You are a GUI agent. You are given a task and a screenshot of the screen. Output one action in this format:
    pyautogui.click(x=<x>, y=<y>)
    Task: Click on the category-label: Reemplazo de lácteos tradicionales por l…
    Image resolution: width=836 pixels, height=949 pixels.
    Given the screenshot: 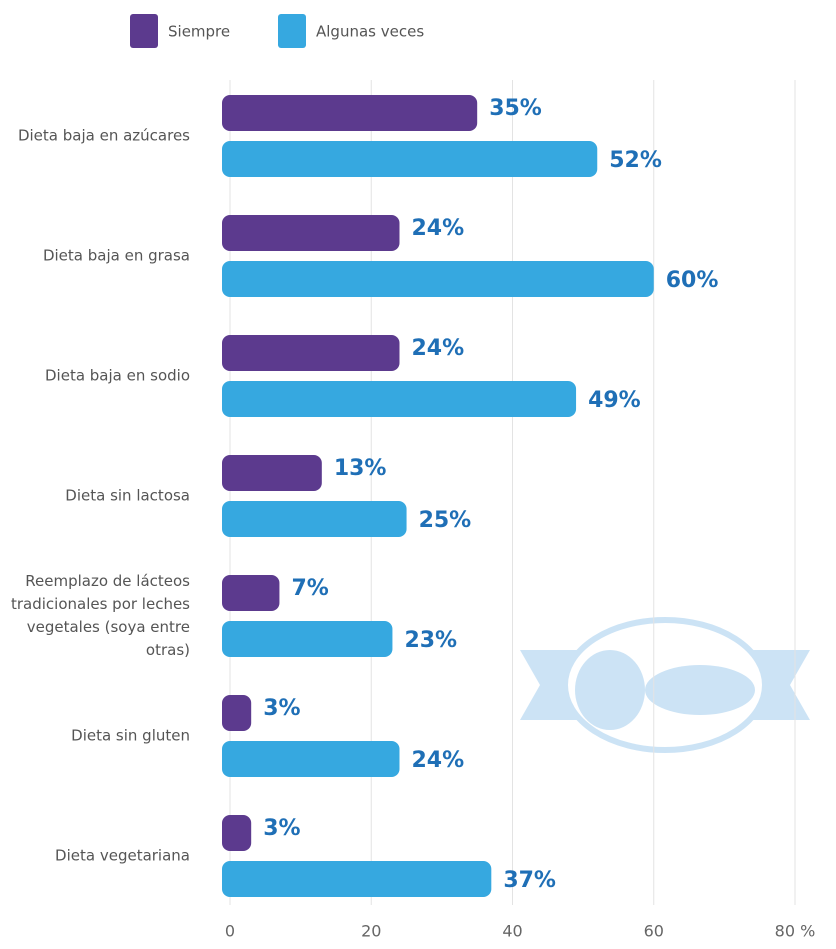 What is the action you would take?
    pyautogui.click(x=100, y=615)
    